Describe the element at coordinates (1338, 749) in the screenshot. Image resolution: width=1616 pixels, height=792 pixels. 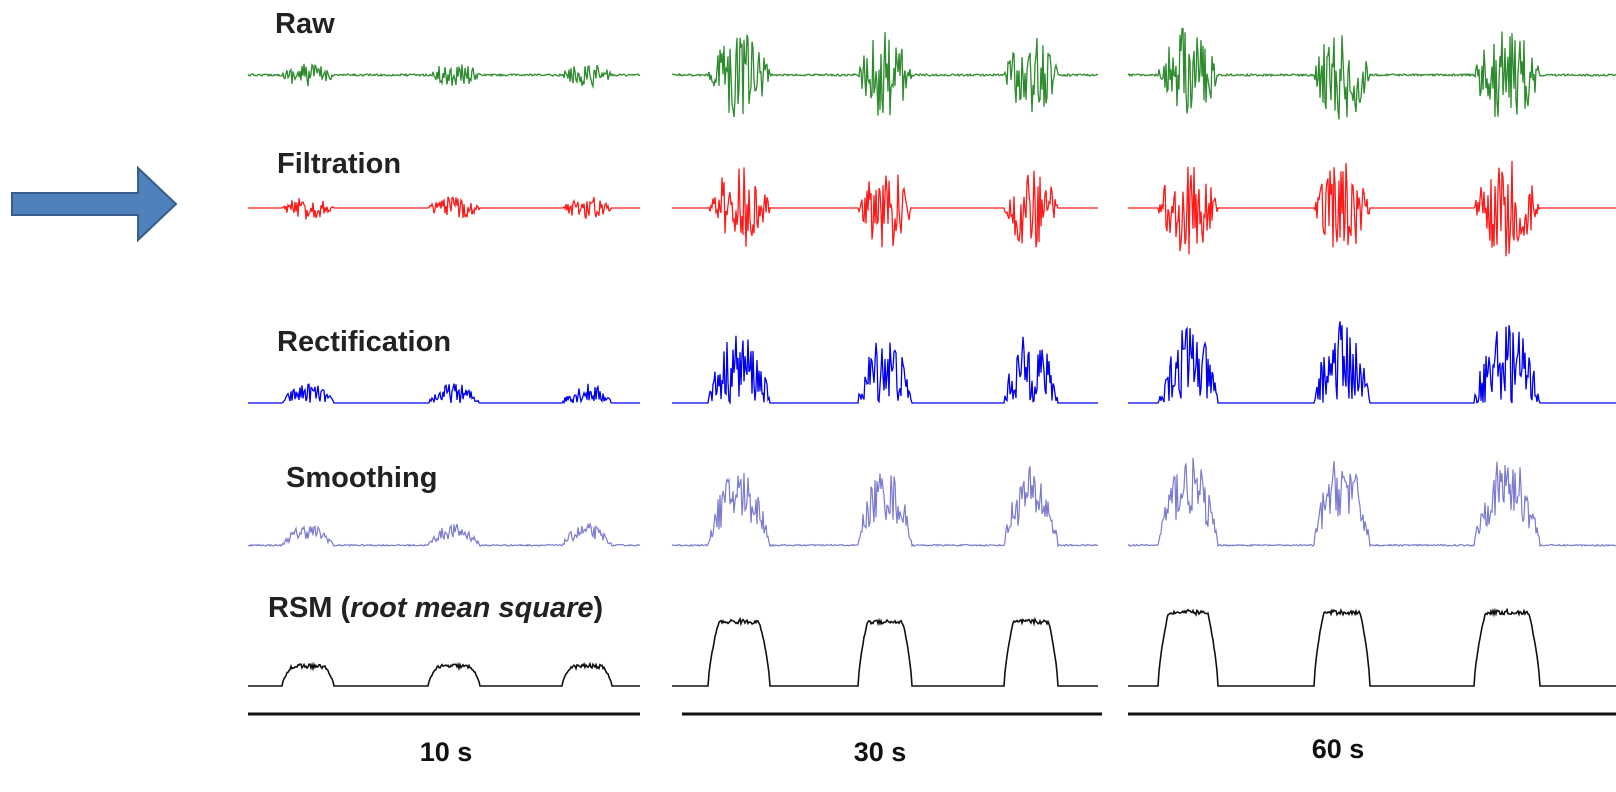
I see `duration-60s: 60 s` at that location.